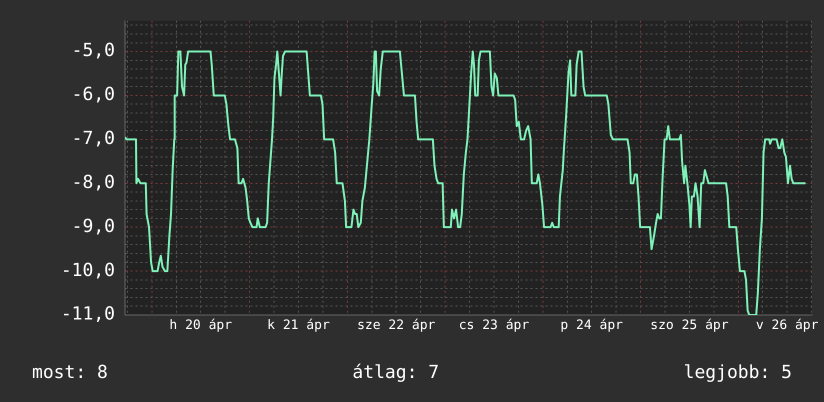 This screenshot has height=402, width=824. What do you see at coordinates (87, 314) in the screenshot?
I see `y-tick-label: -11,0` at bounding box center [87, 314].